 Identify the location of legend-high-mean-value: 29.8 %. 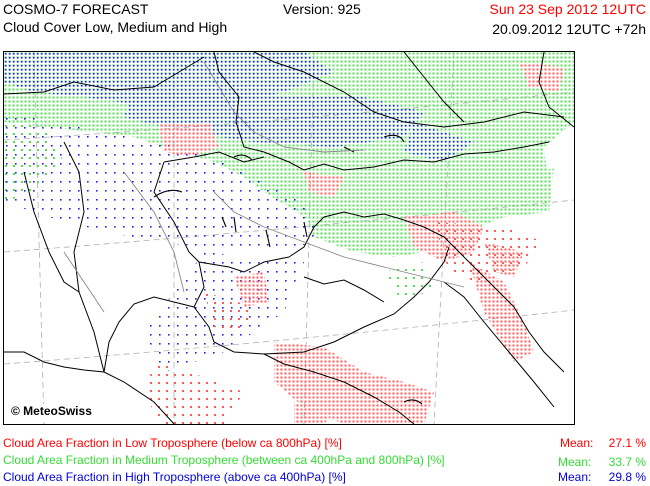
(627, 477).